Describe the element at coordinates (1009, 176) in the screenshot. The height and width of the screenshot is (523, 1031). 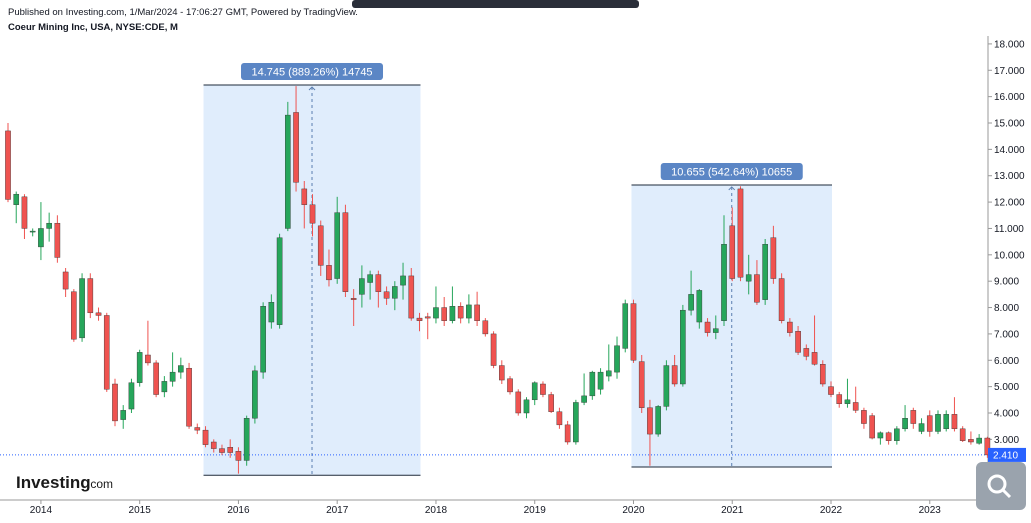
I see `y-tick-label: 13.000` at that location.